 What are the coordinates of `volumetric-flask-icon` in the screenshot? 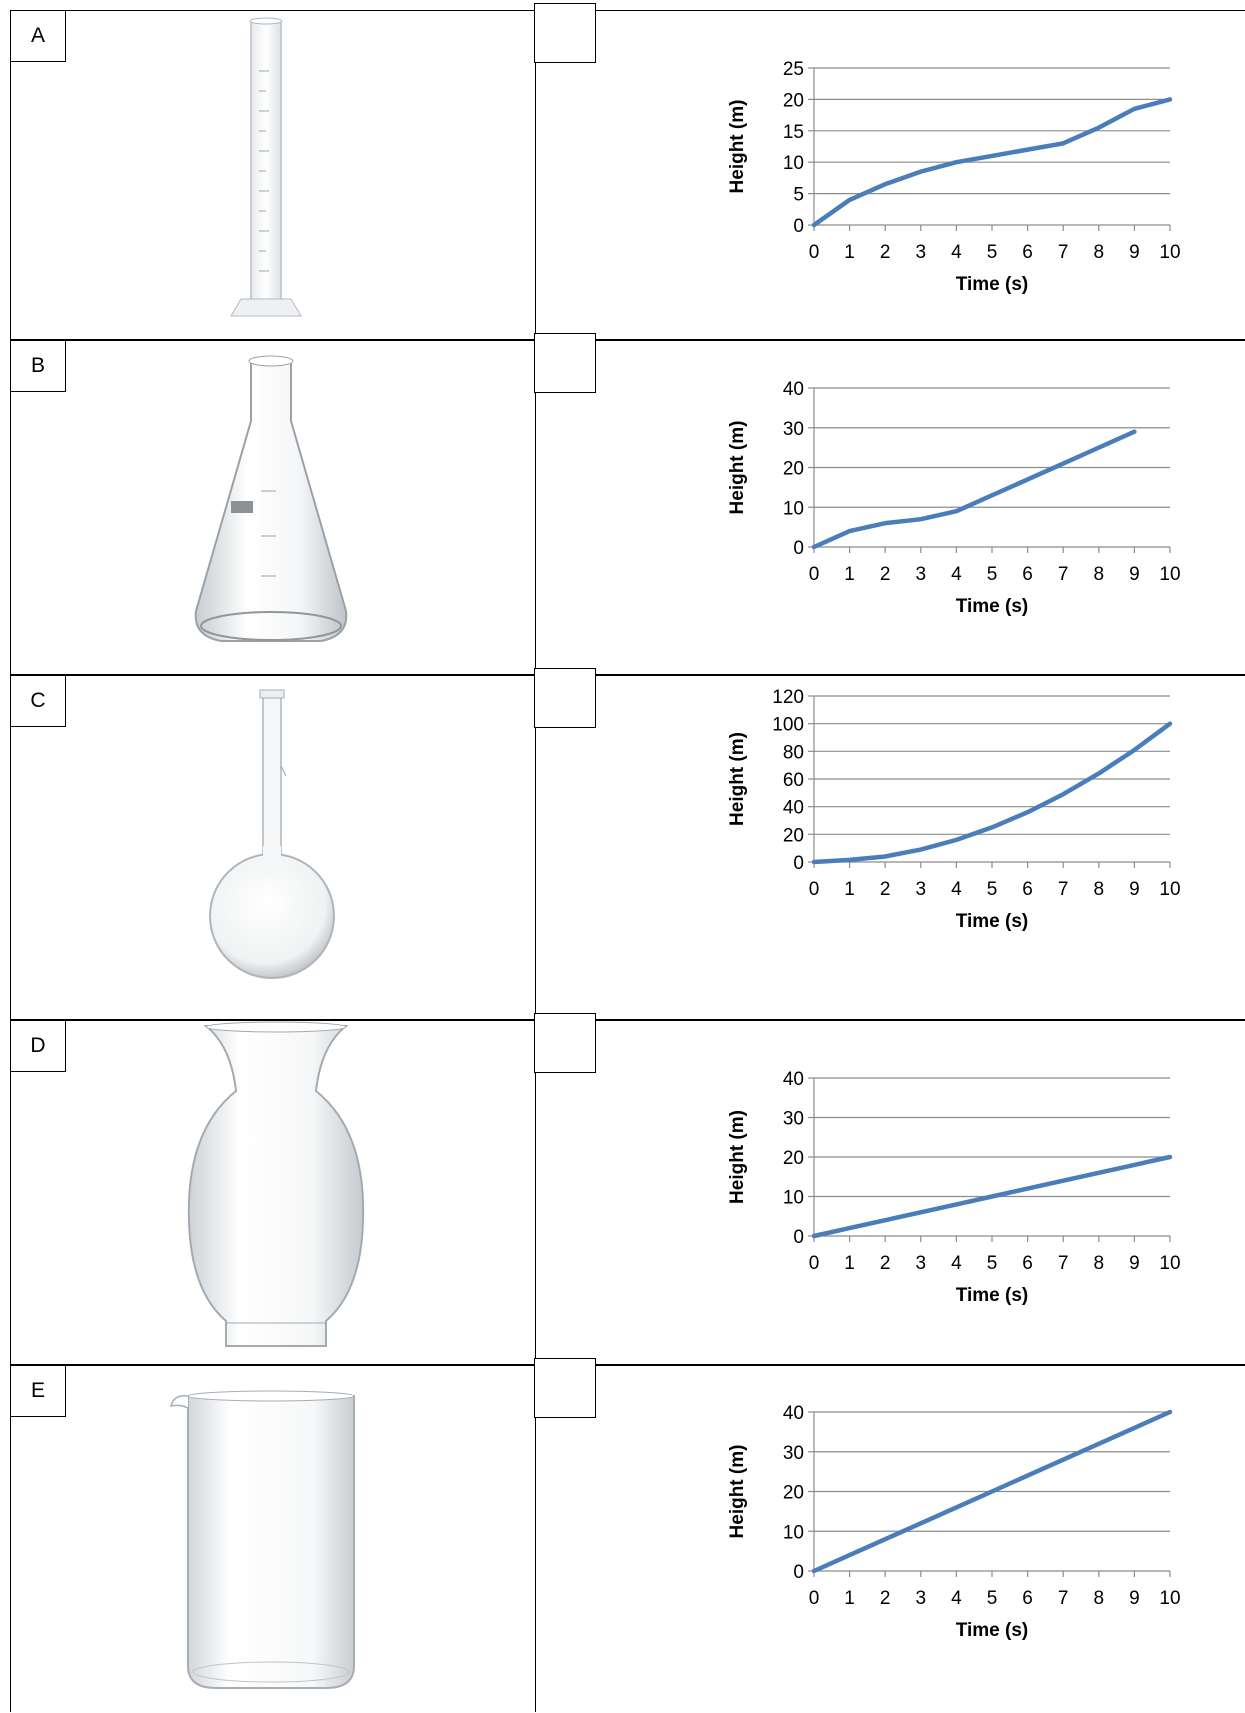 It's located at (272, 834).